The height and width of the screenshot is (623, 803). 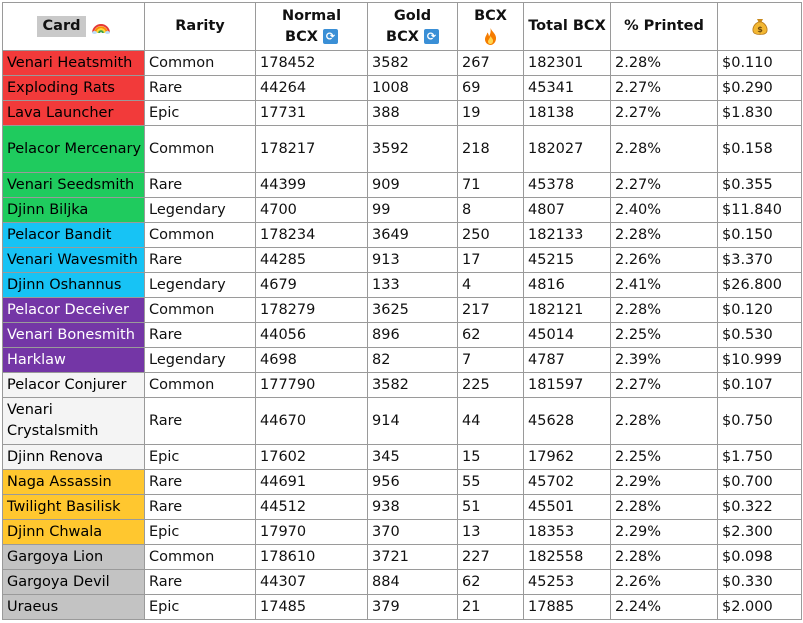 What do you see at coordinates (200, 26) in the screenshot?
I see `header-rarity: Rarity` at bounding box center [200, 26].